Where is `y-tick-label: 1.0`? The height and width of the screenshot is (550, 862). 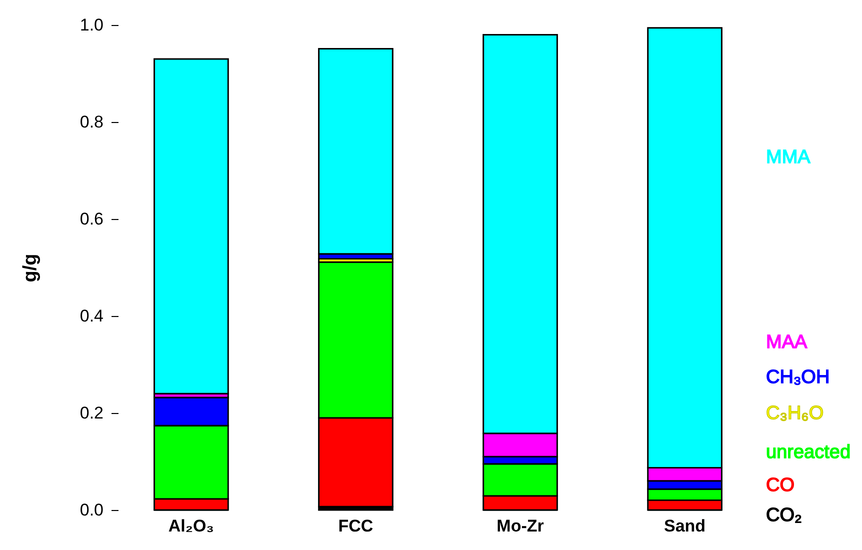
y-tick-label: 1.0 is located at coordinates (92, 25).